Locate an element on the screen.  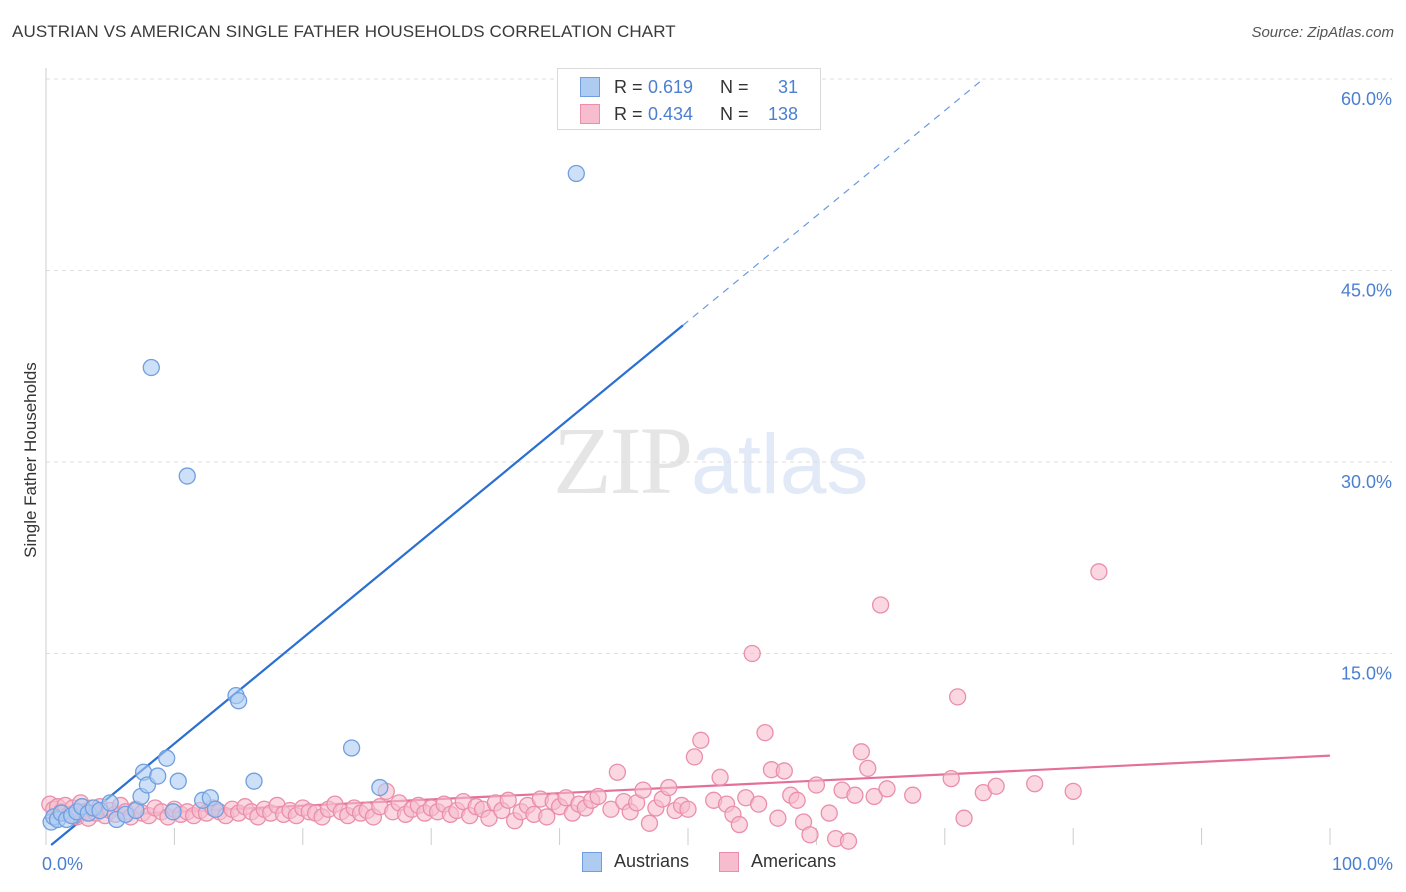
y-axis-label-wrap: Single Father Households is located at coordinates (31, 460).